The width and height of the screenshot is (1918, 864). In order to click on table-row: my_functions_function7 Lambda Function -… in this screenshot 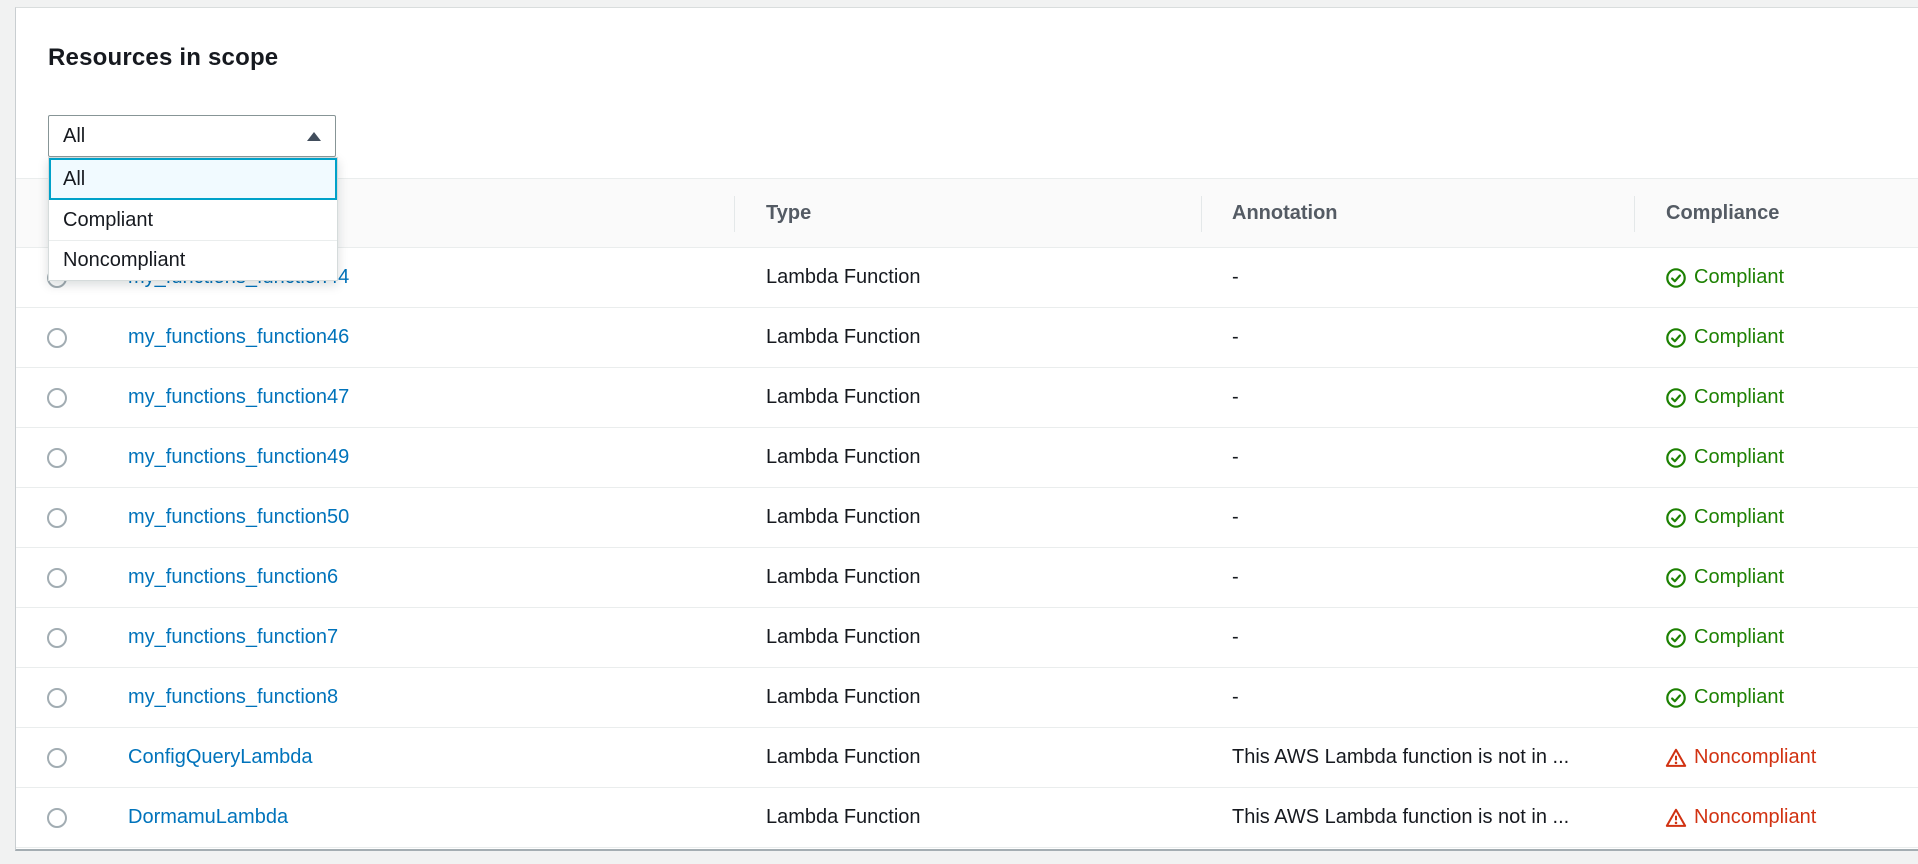, I will do `click(967, 638)`.